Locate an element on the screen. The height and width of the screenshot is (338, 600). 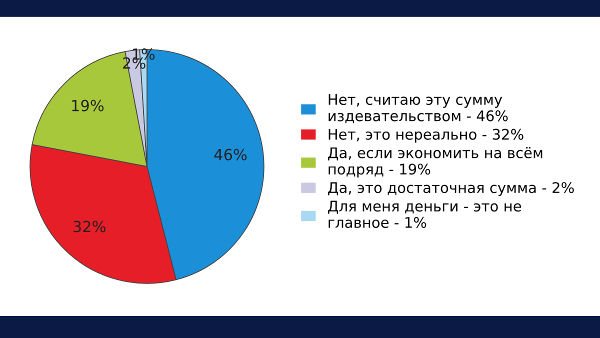
data-label: 46% is located at coordinates (230, 154).